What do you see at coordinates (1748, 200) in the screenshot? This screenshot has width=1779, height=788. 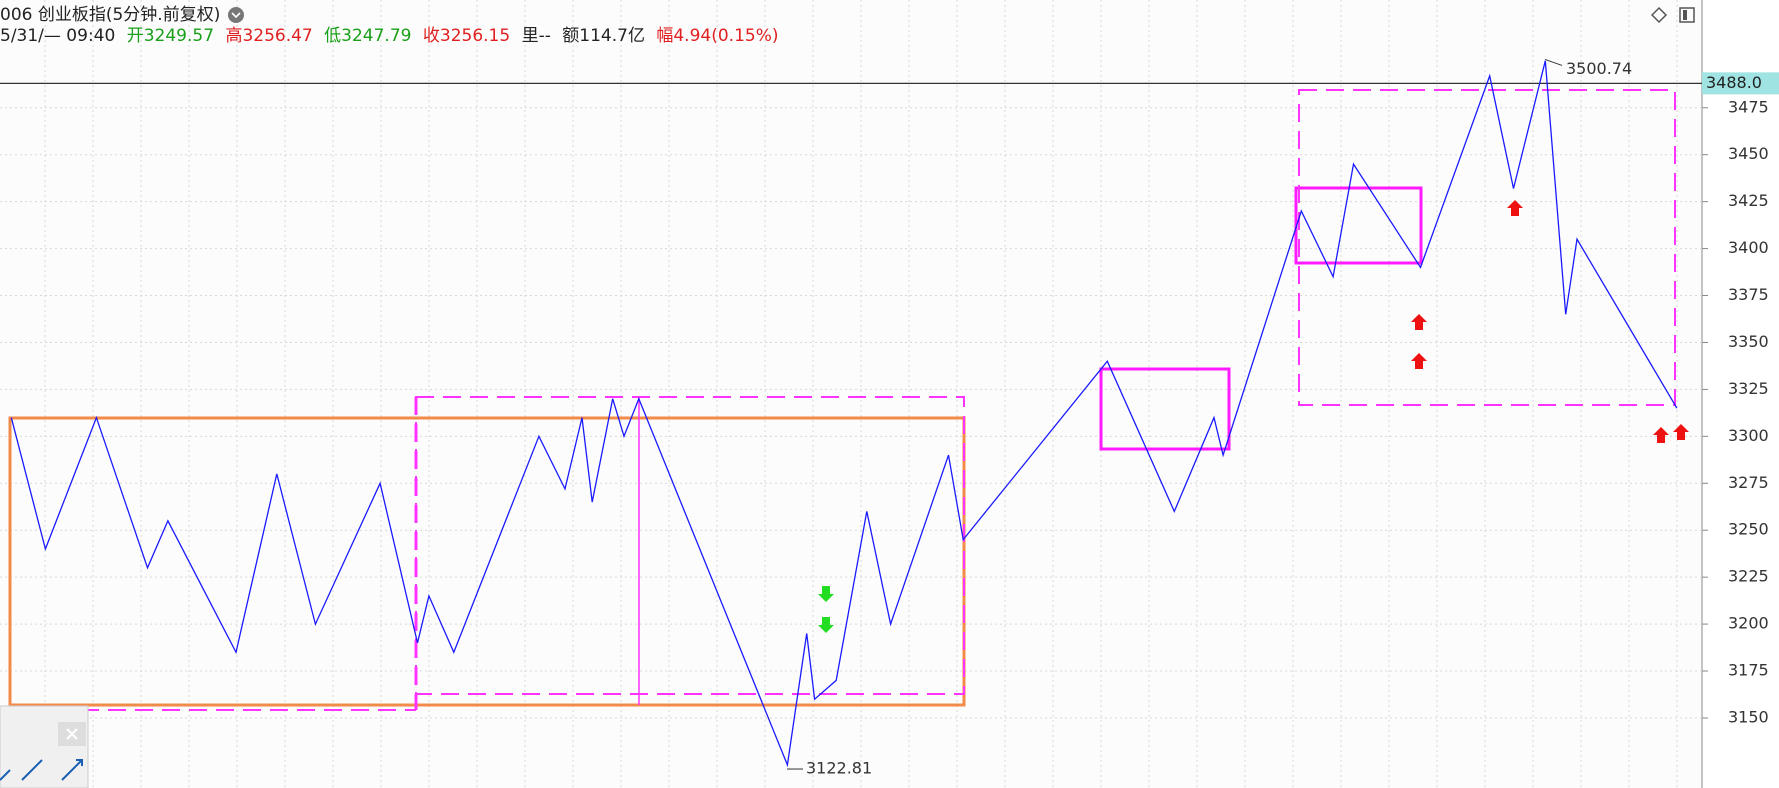 I see `y-tick-label: 3425` at bounding box center [1748, 200].